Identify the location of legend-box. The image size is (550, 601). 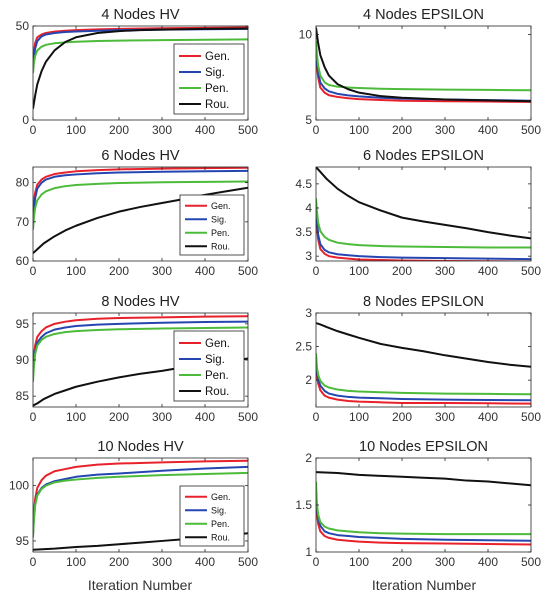
(212, 225).